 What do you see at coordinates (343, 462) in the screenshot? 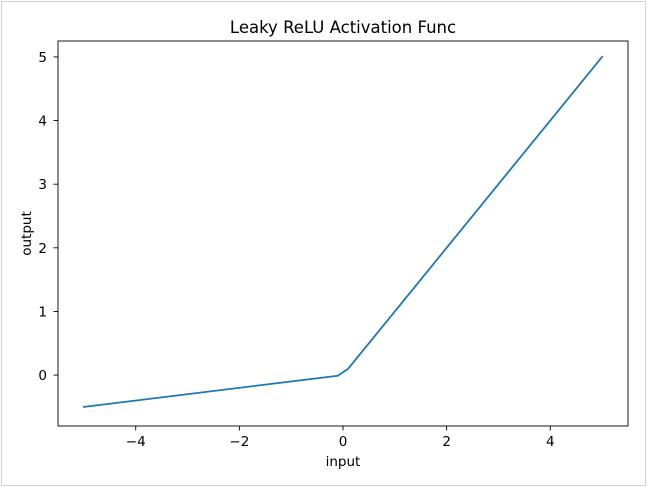
I see `x-axis-label: input` at bounding box center [343, 462].